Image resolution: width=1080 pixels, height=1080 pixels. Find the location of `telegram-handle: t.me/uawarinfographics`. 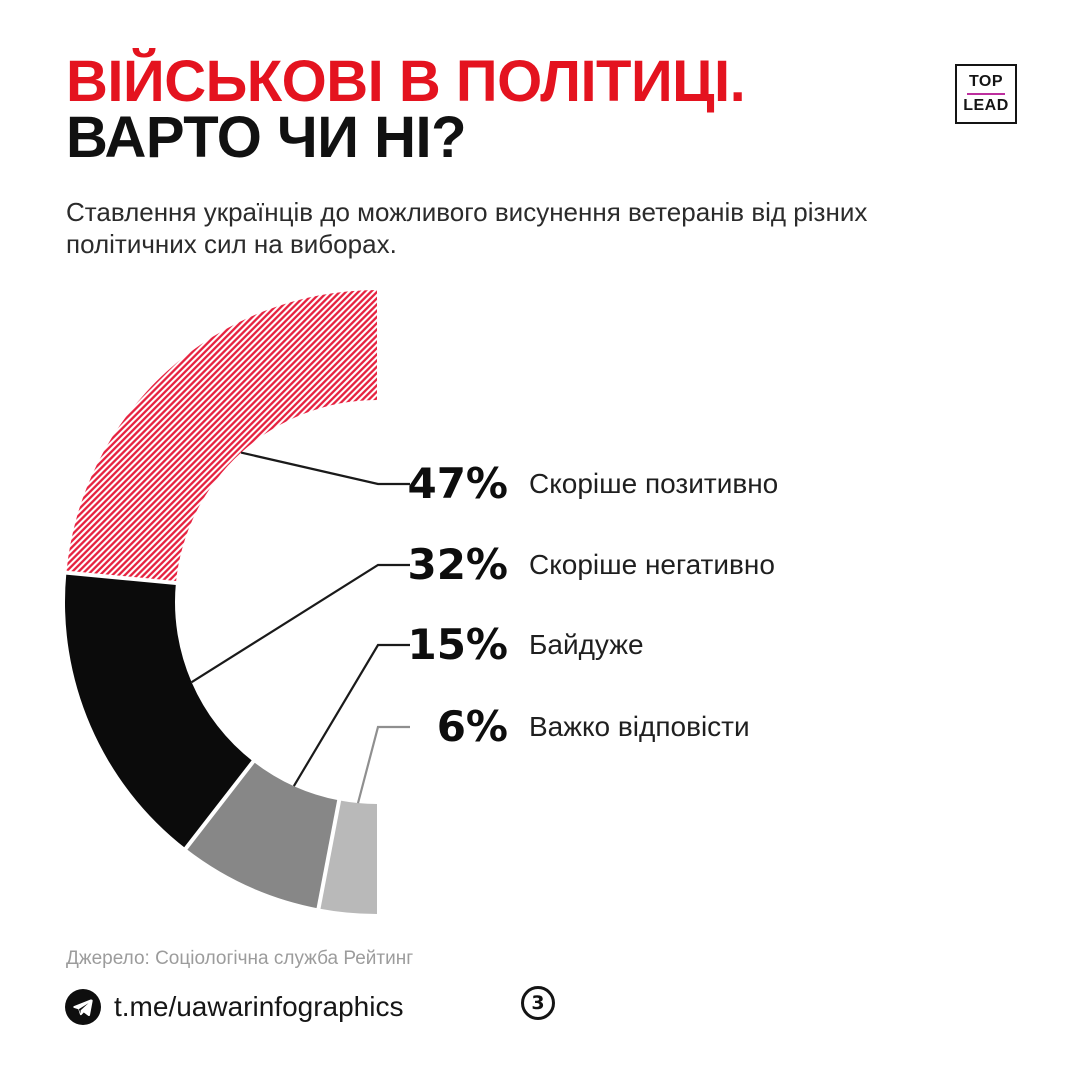

telegram-handle: t.me/uawarinfographics is located at coordinates (259, 1006).